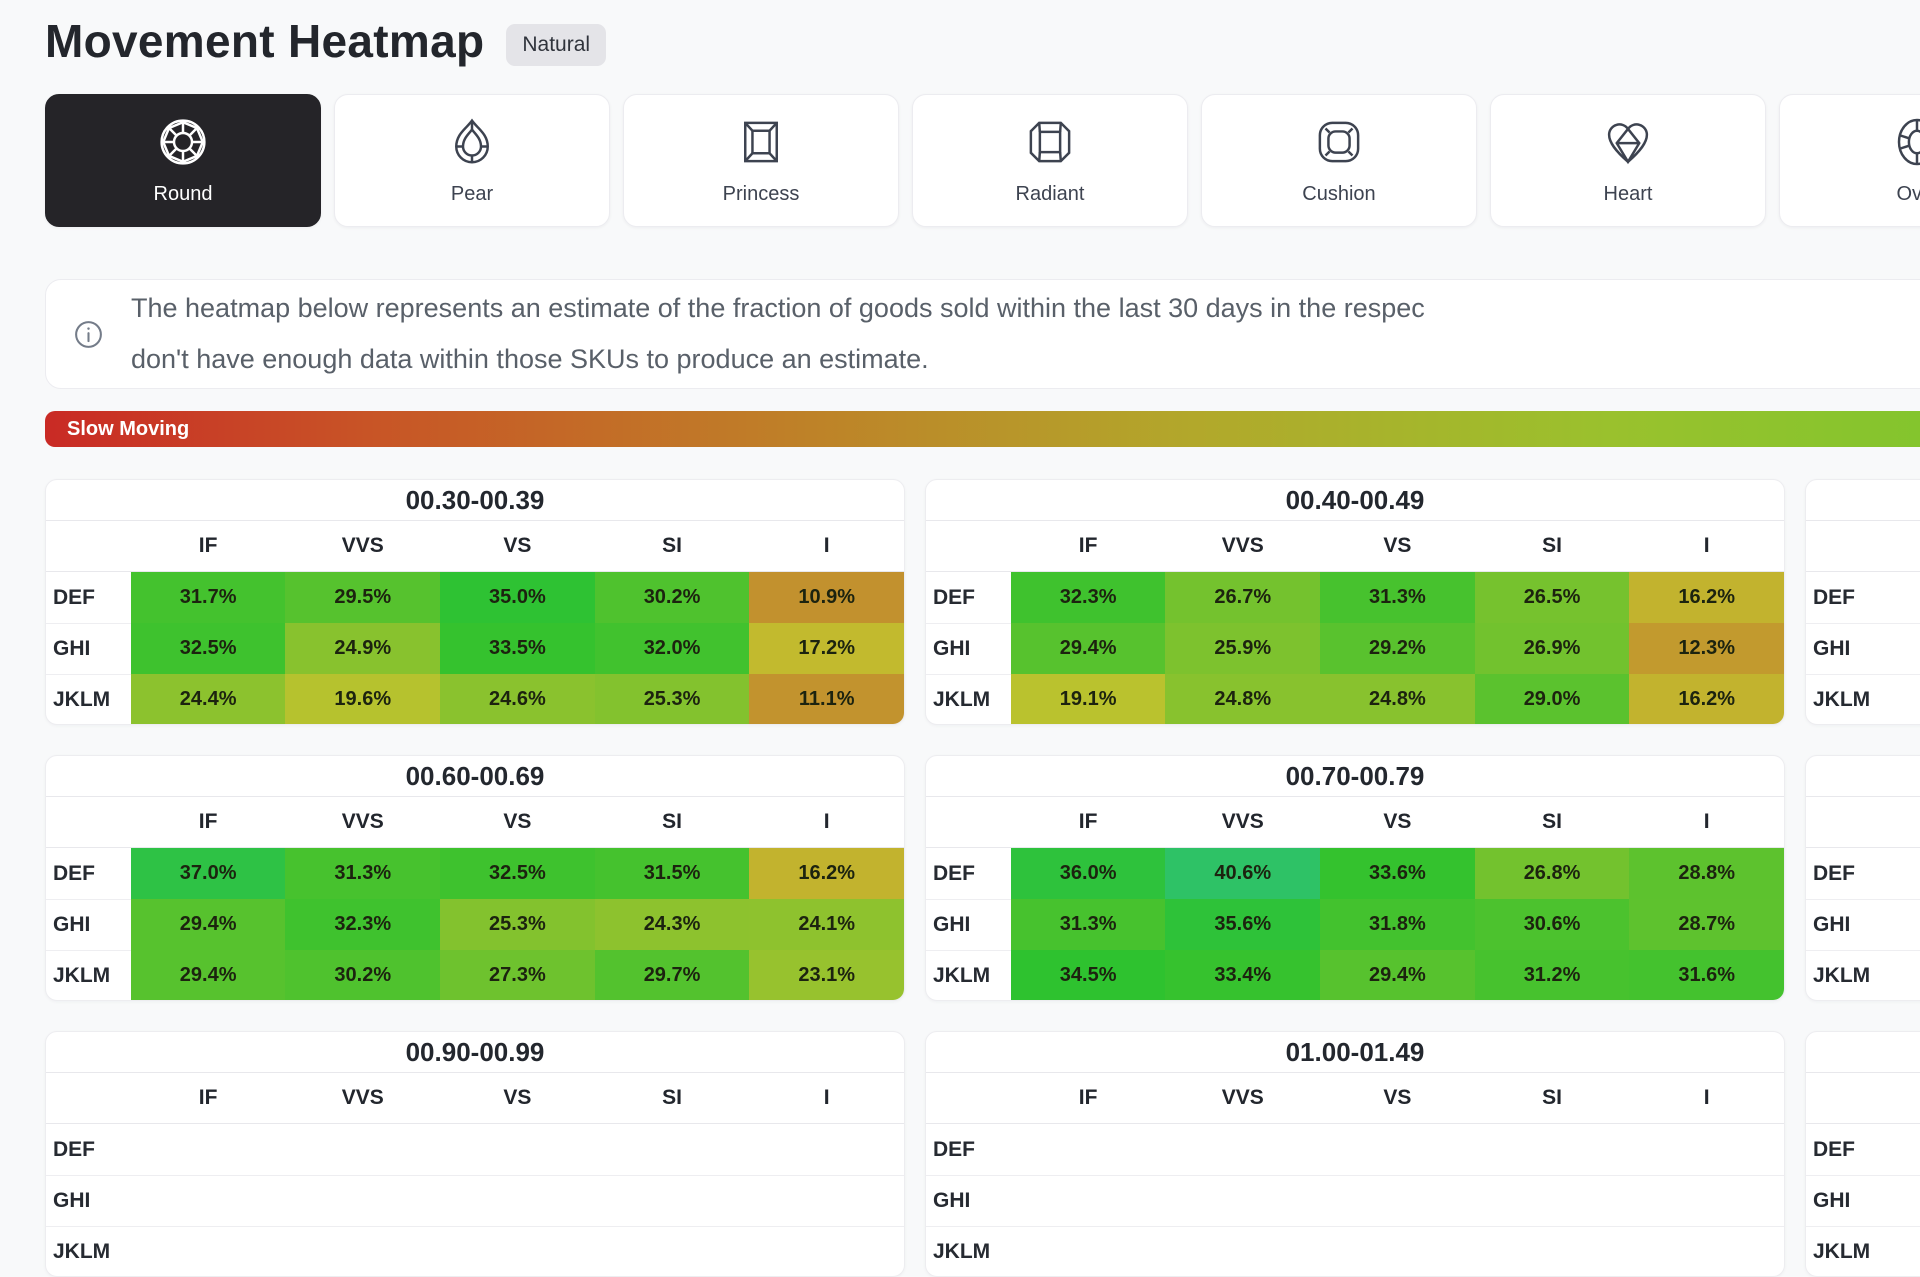 The width and height of the screenshot is (1920, 1277). Describe the element at coordinates (1339, 144) in the screenshot. I see `cushion-diamond-icon` at that location.